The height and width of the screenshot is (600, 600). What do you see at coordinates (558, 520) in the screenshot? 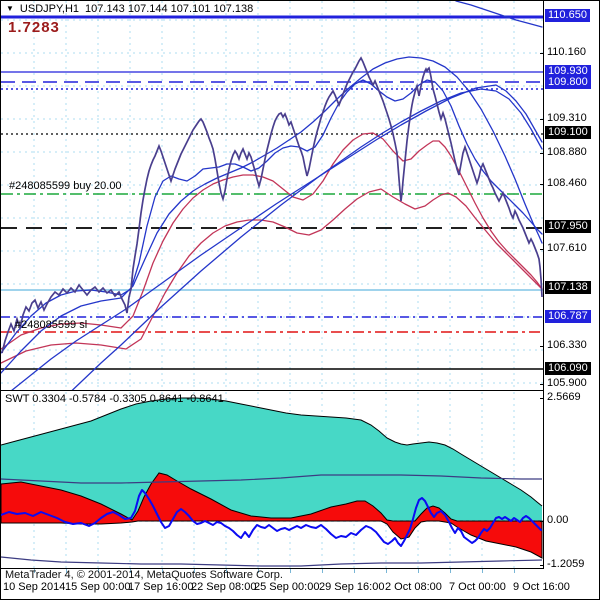
I see `swt-axis-label-0.00: 0.00` at bounding box center [558, 520].